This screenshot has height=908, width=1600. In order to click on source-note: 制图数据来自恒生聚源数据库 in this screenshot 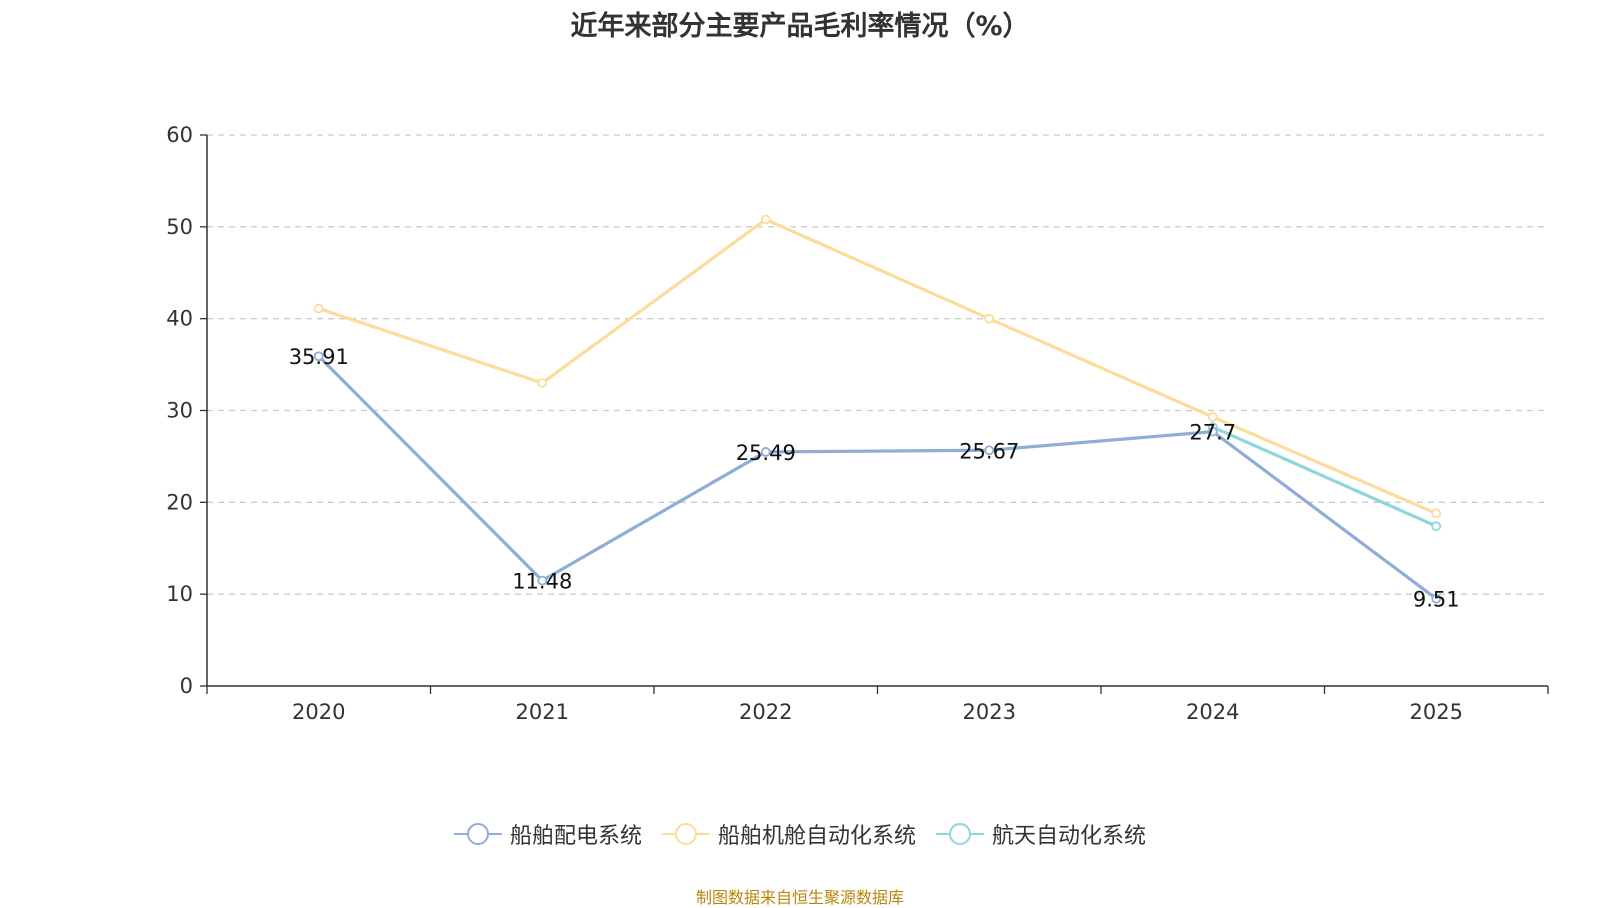, I will do `click(799, 897)`.